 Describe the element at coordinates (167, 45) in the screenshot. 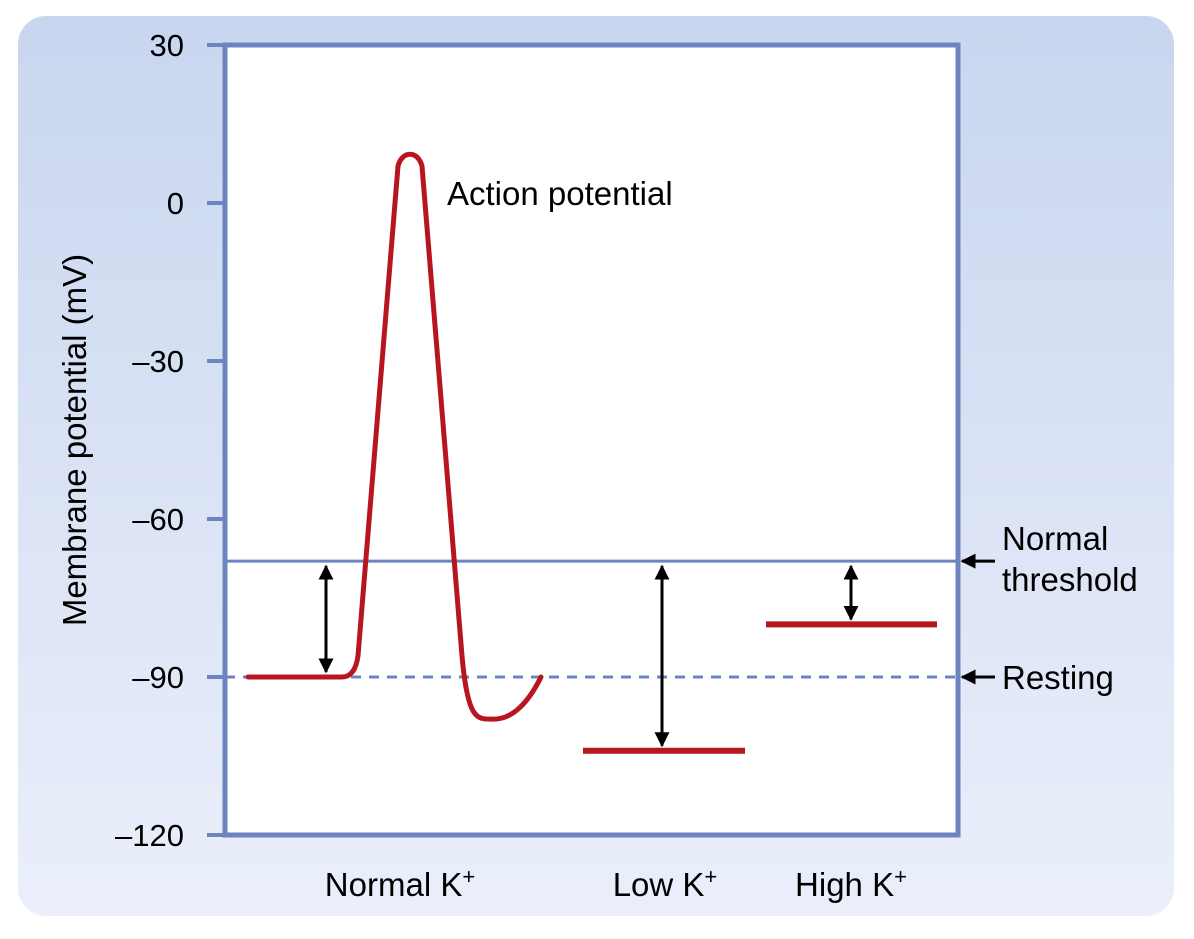

I see `y-tick-label: 30` at that location.